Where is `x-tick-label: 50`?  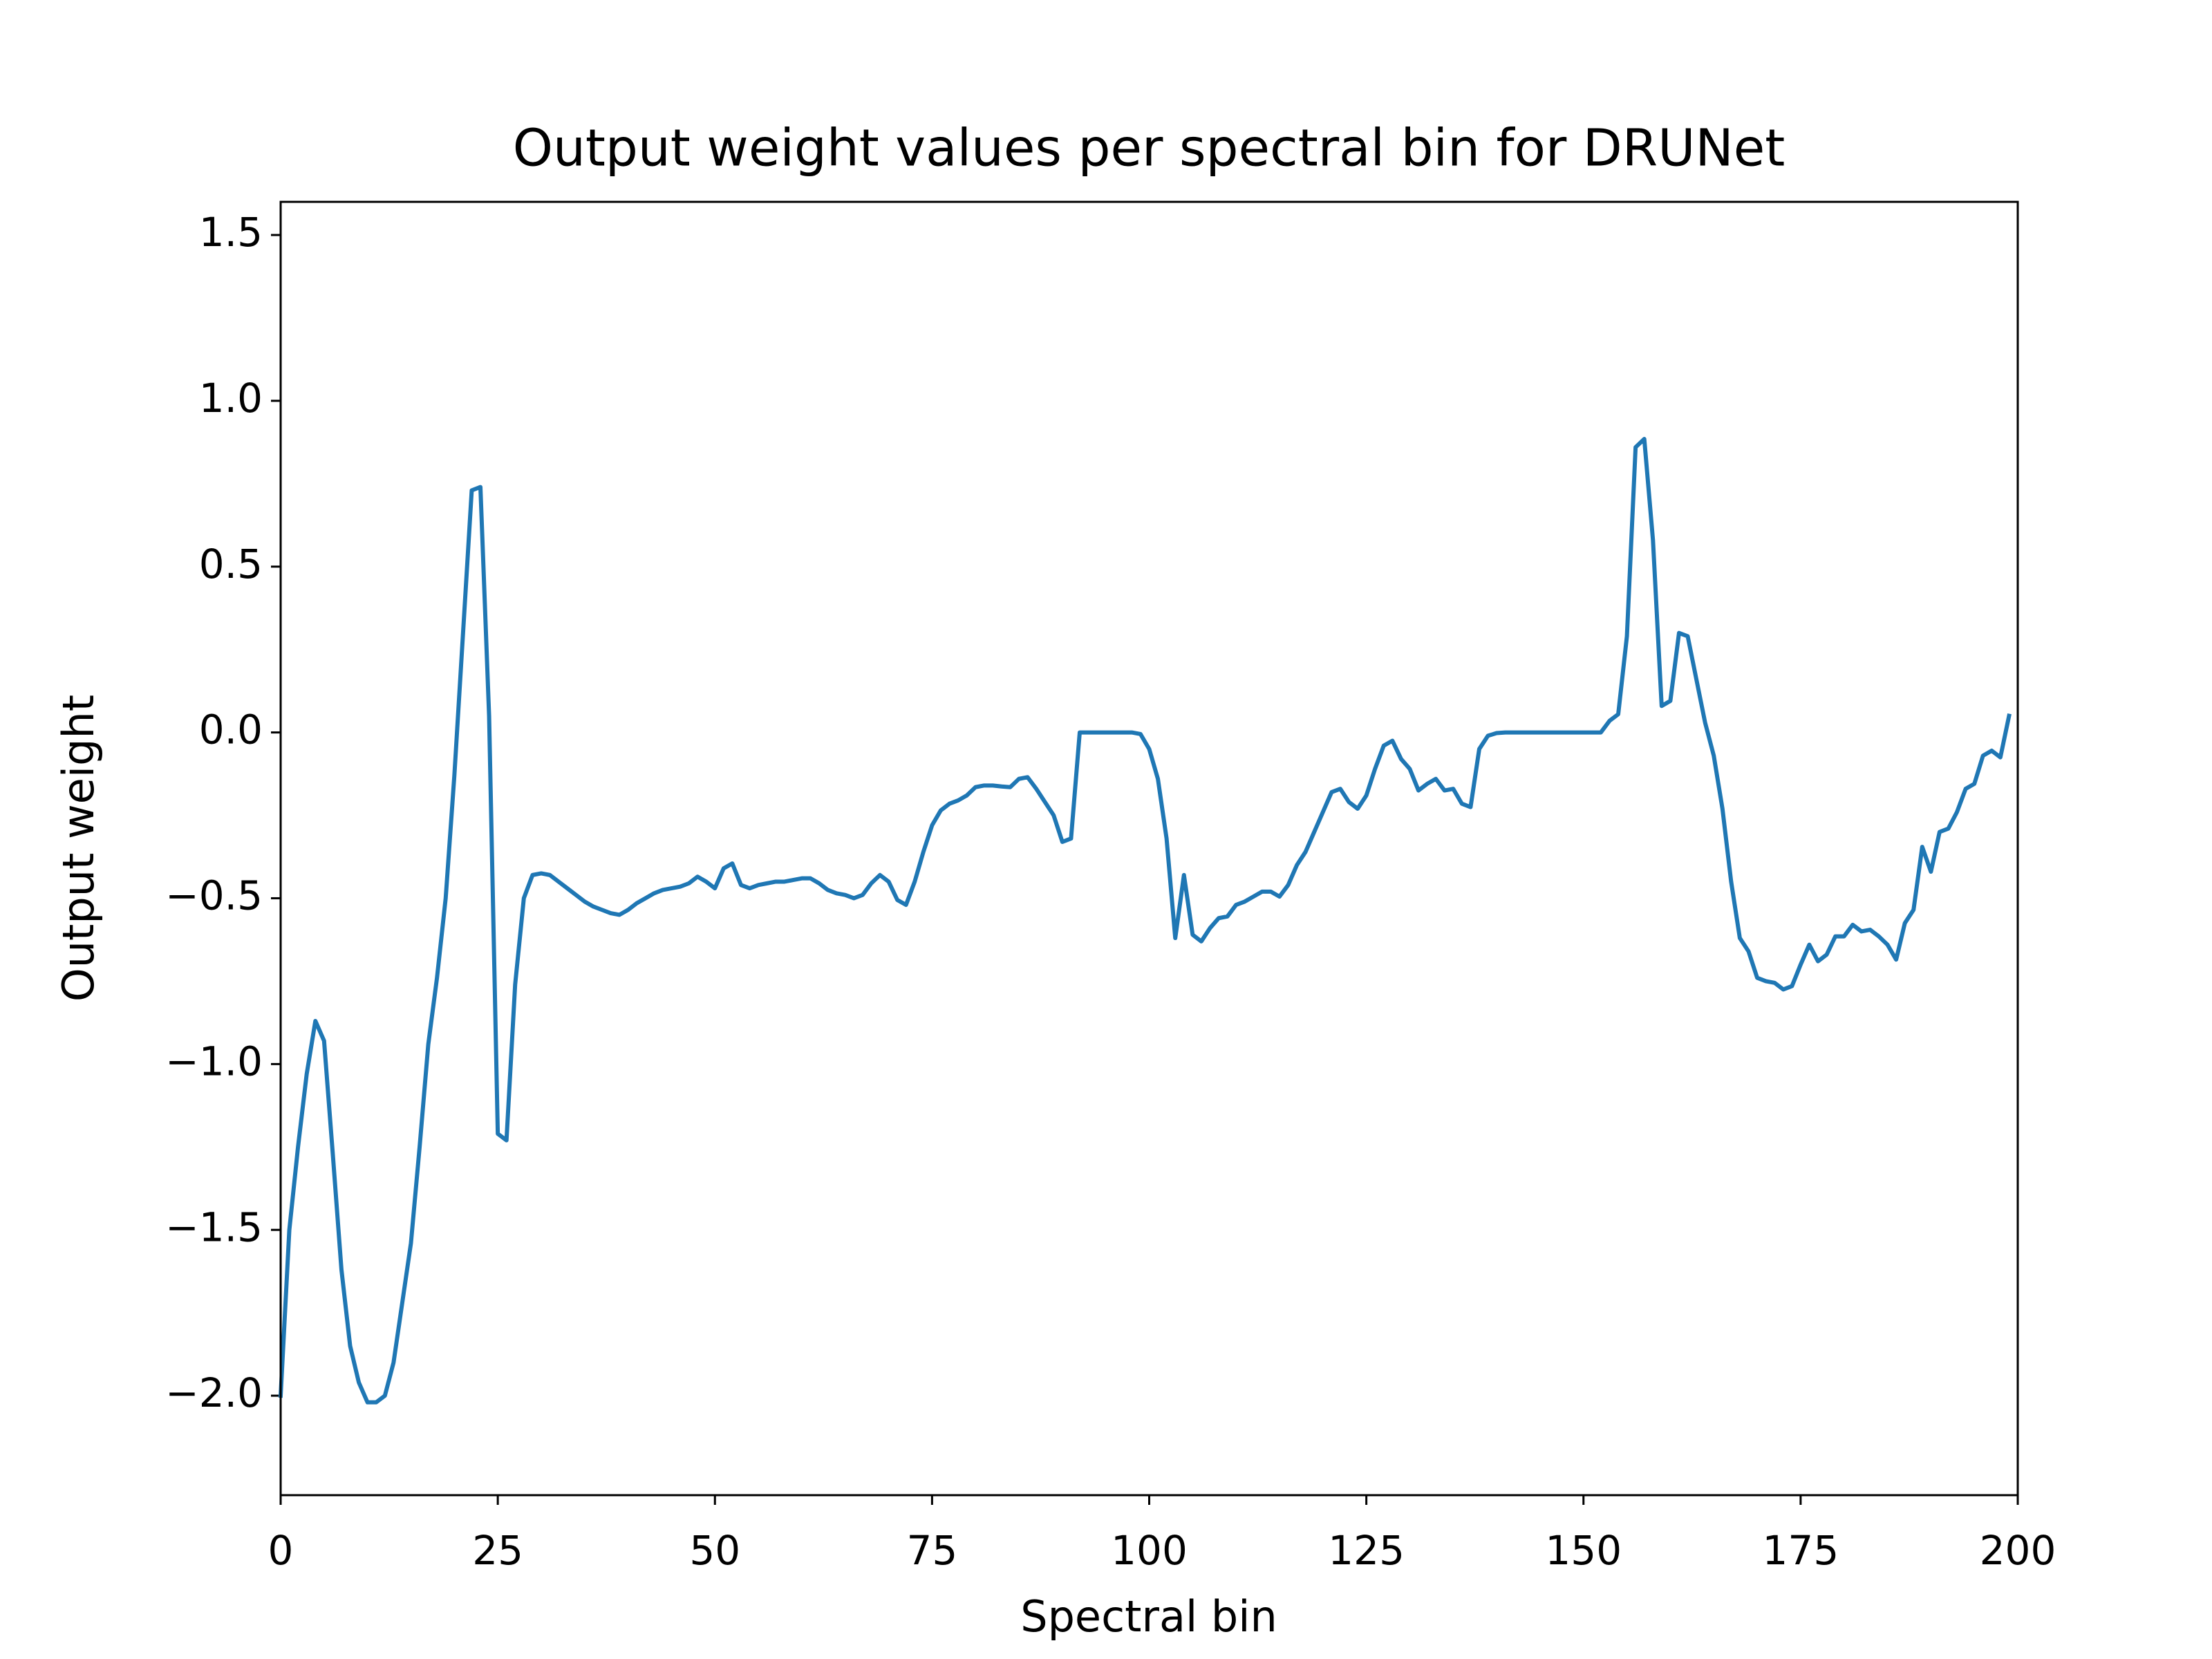 x-tick-label: 50 is located at coordinates (714, 1550).